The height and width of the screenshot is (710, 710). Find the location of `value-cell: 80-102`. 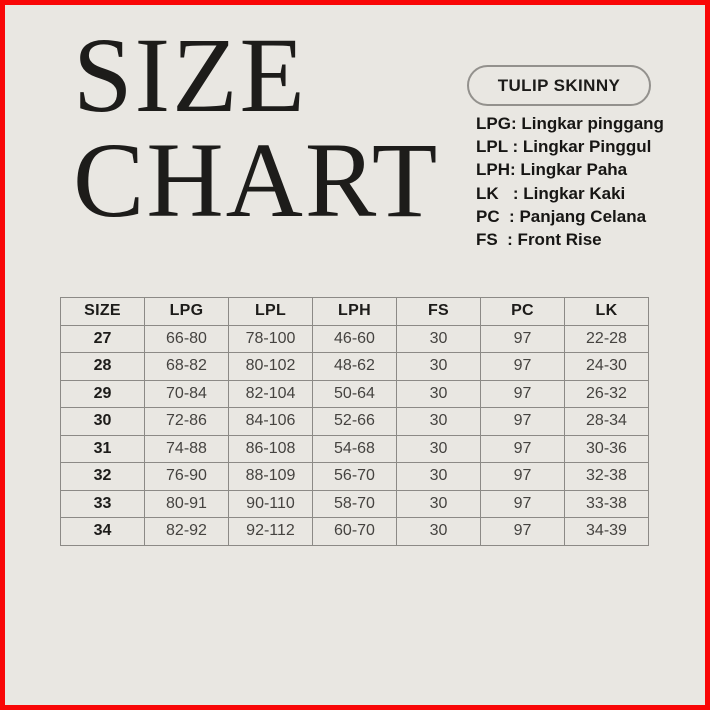

value-cell: 80-102 is located at coordinates (270, 366).